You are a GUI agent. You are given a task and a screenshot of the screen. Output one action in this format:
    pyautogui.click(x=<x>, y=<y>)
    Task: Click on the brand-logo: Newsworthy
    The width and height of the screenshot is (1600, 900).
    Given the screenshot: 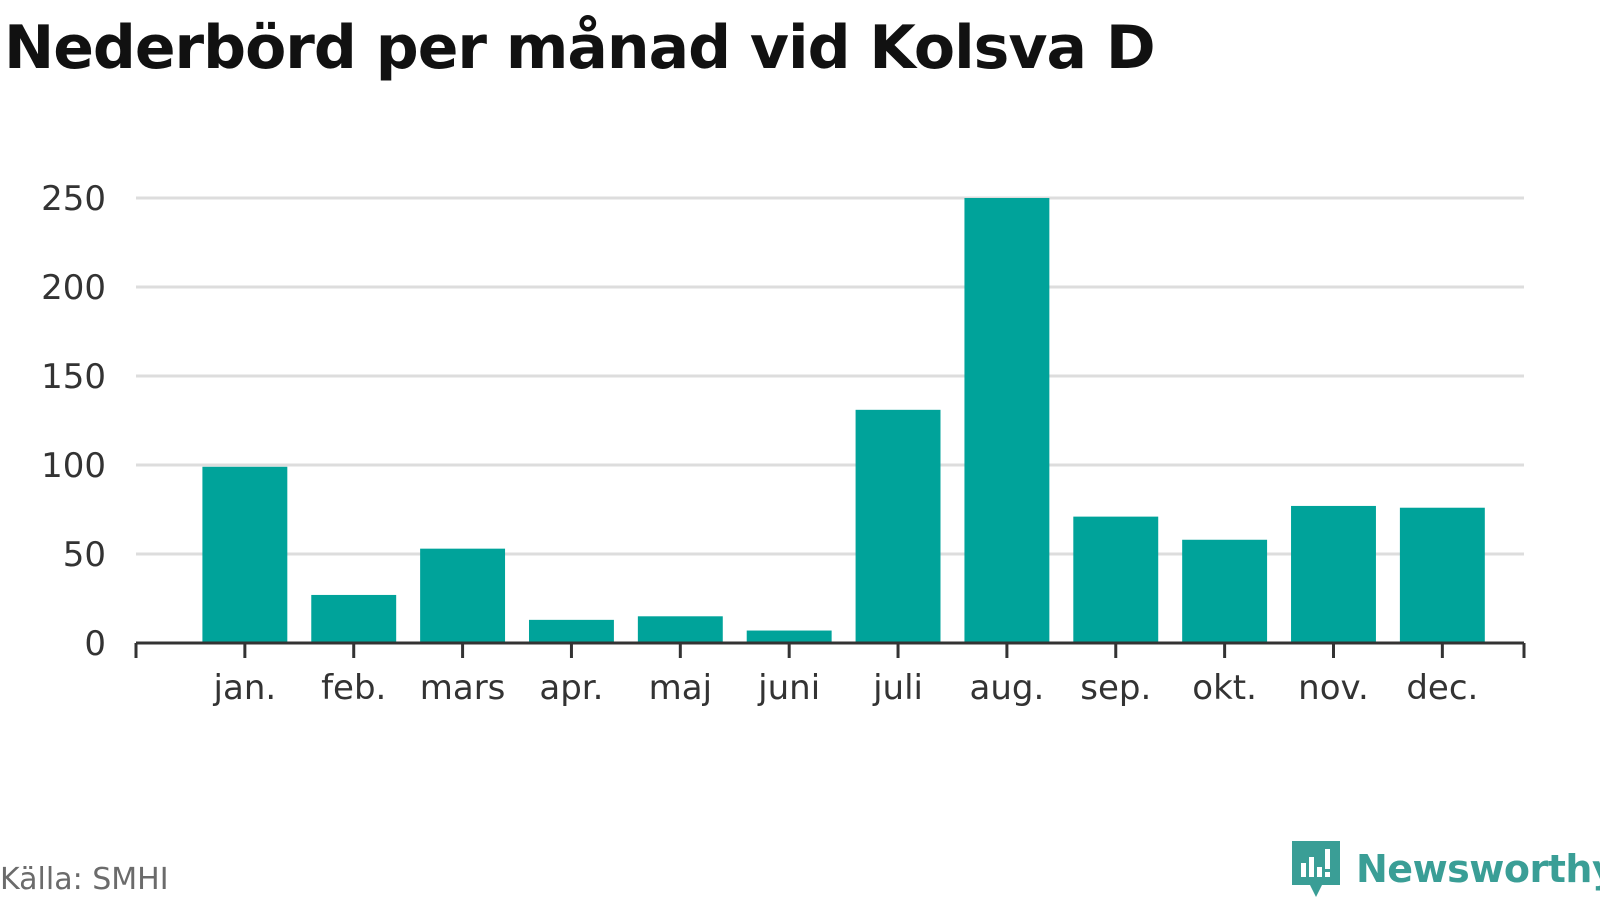 What is the action you would take?
    pyautogui.click(x=1445, y=869)
    